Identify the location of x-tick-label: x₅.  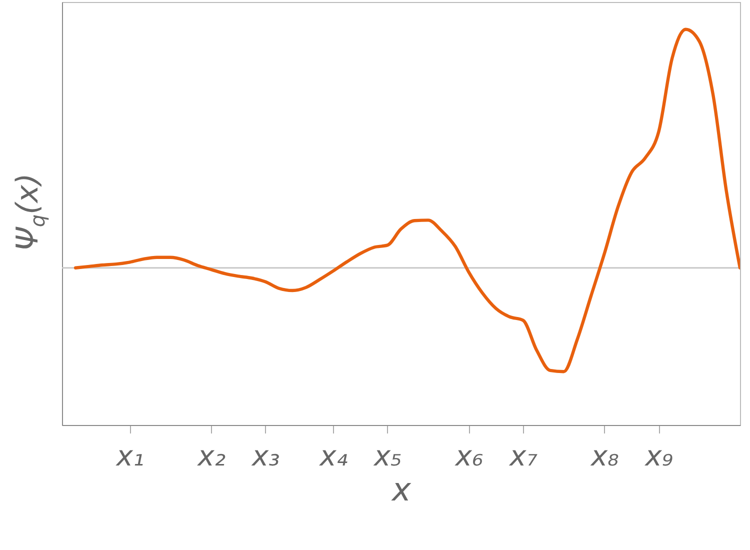
(387, 456).